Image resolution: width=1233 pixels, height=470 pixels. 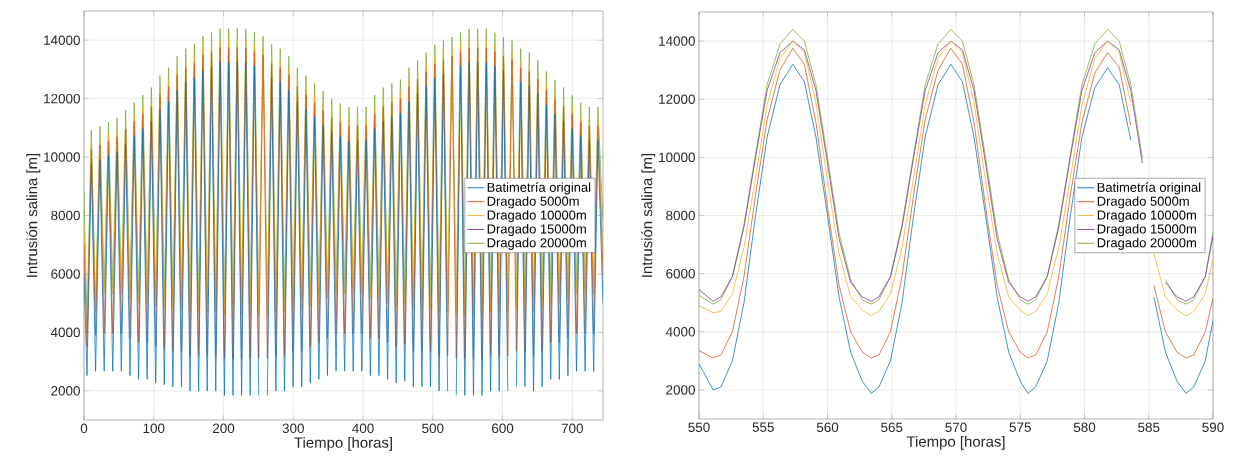 What do you see at coordinates (1213, 427) in the screenshot?
I see `x-tick-label: 590` at bounding box center [1213, 427].